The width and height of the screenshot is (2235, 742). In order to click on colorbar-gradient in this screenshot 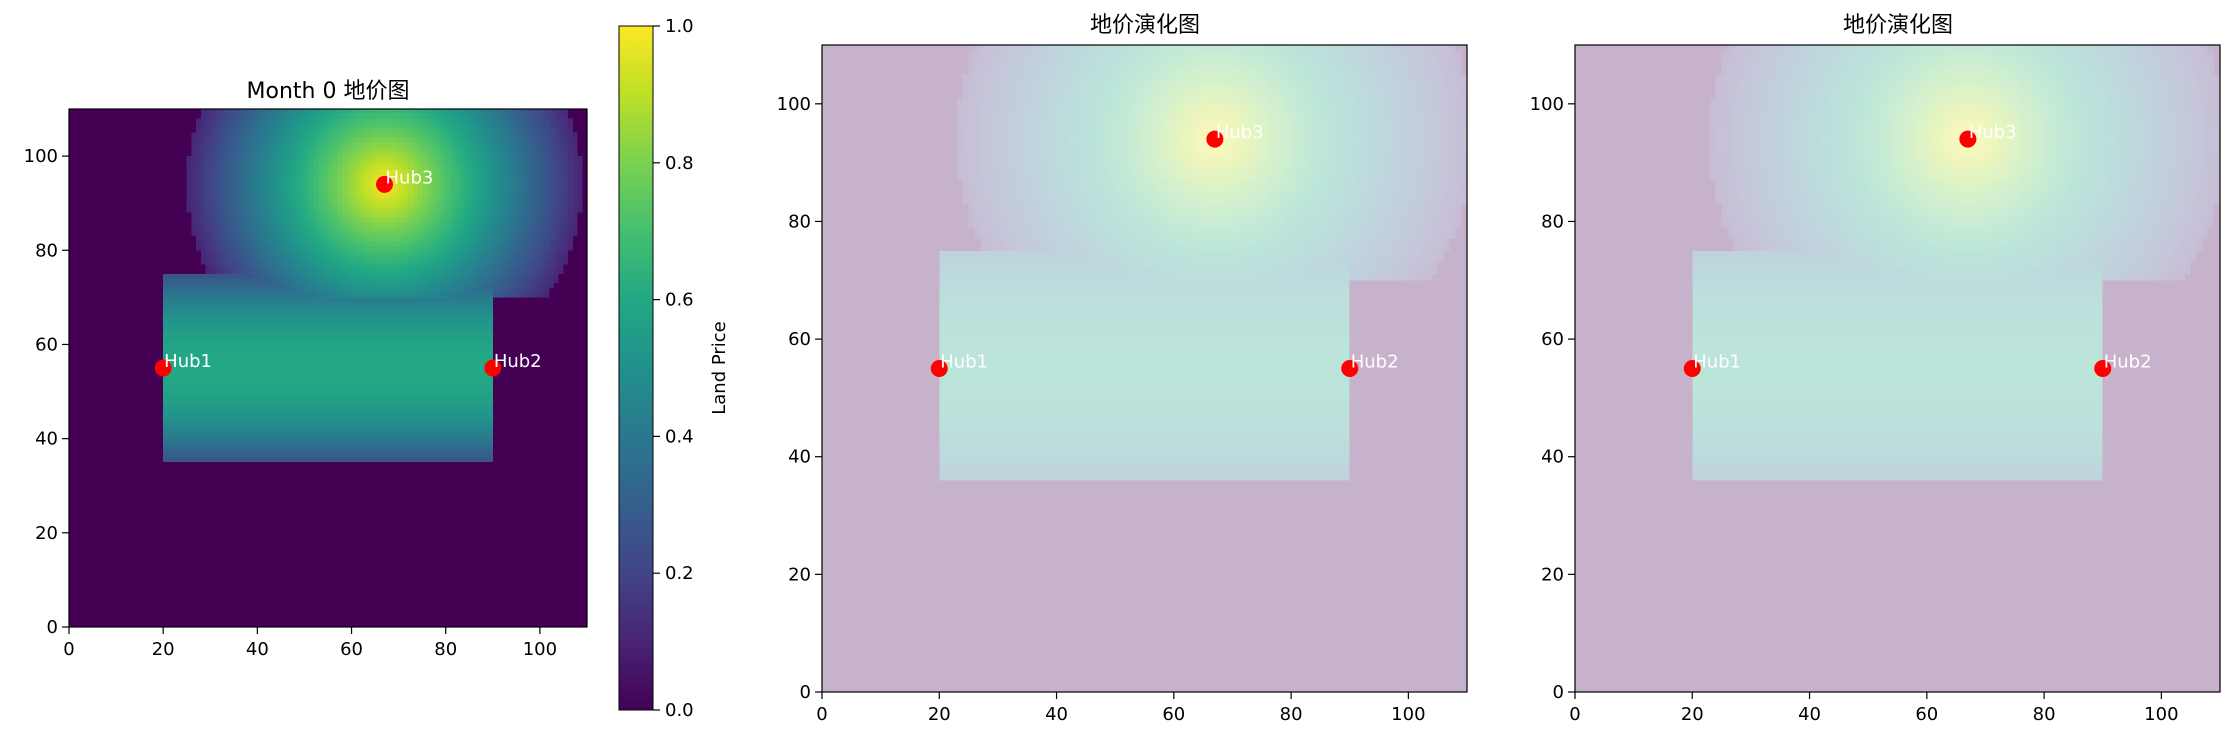, I will do `click(636, 368)`.